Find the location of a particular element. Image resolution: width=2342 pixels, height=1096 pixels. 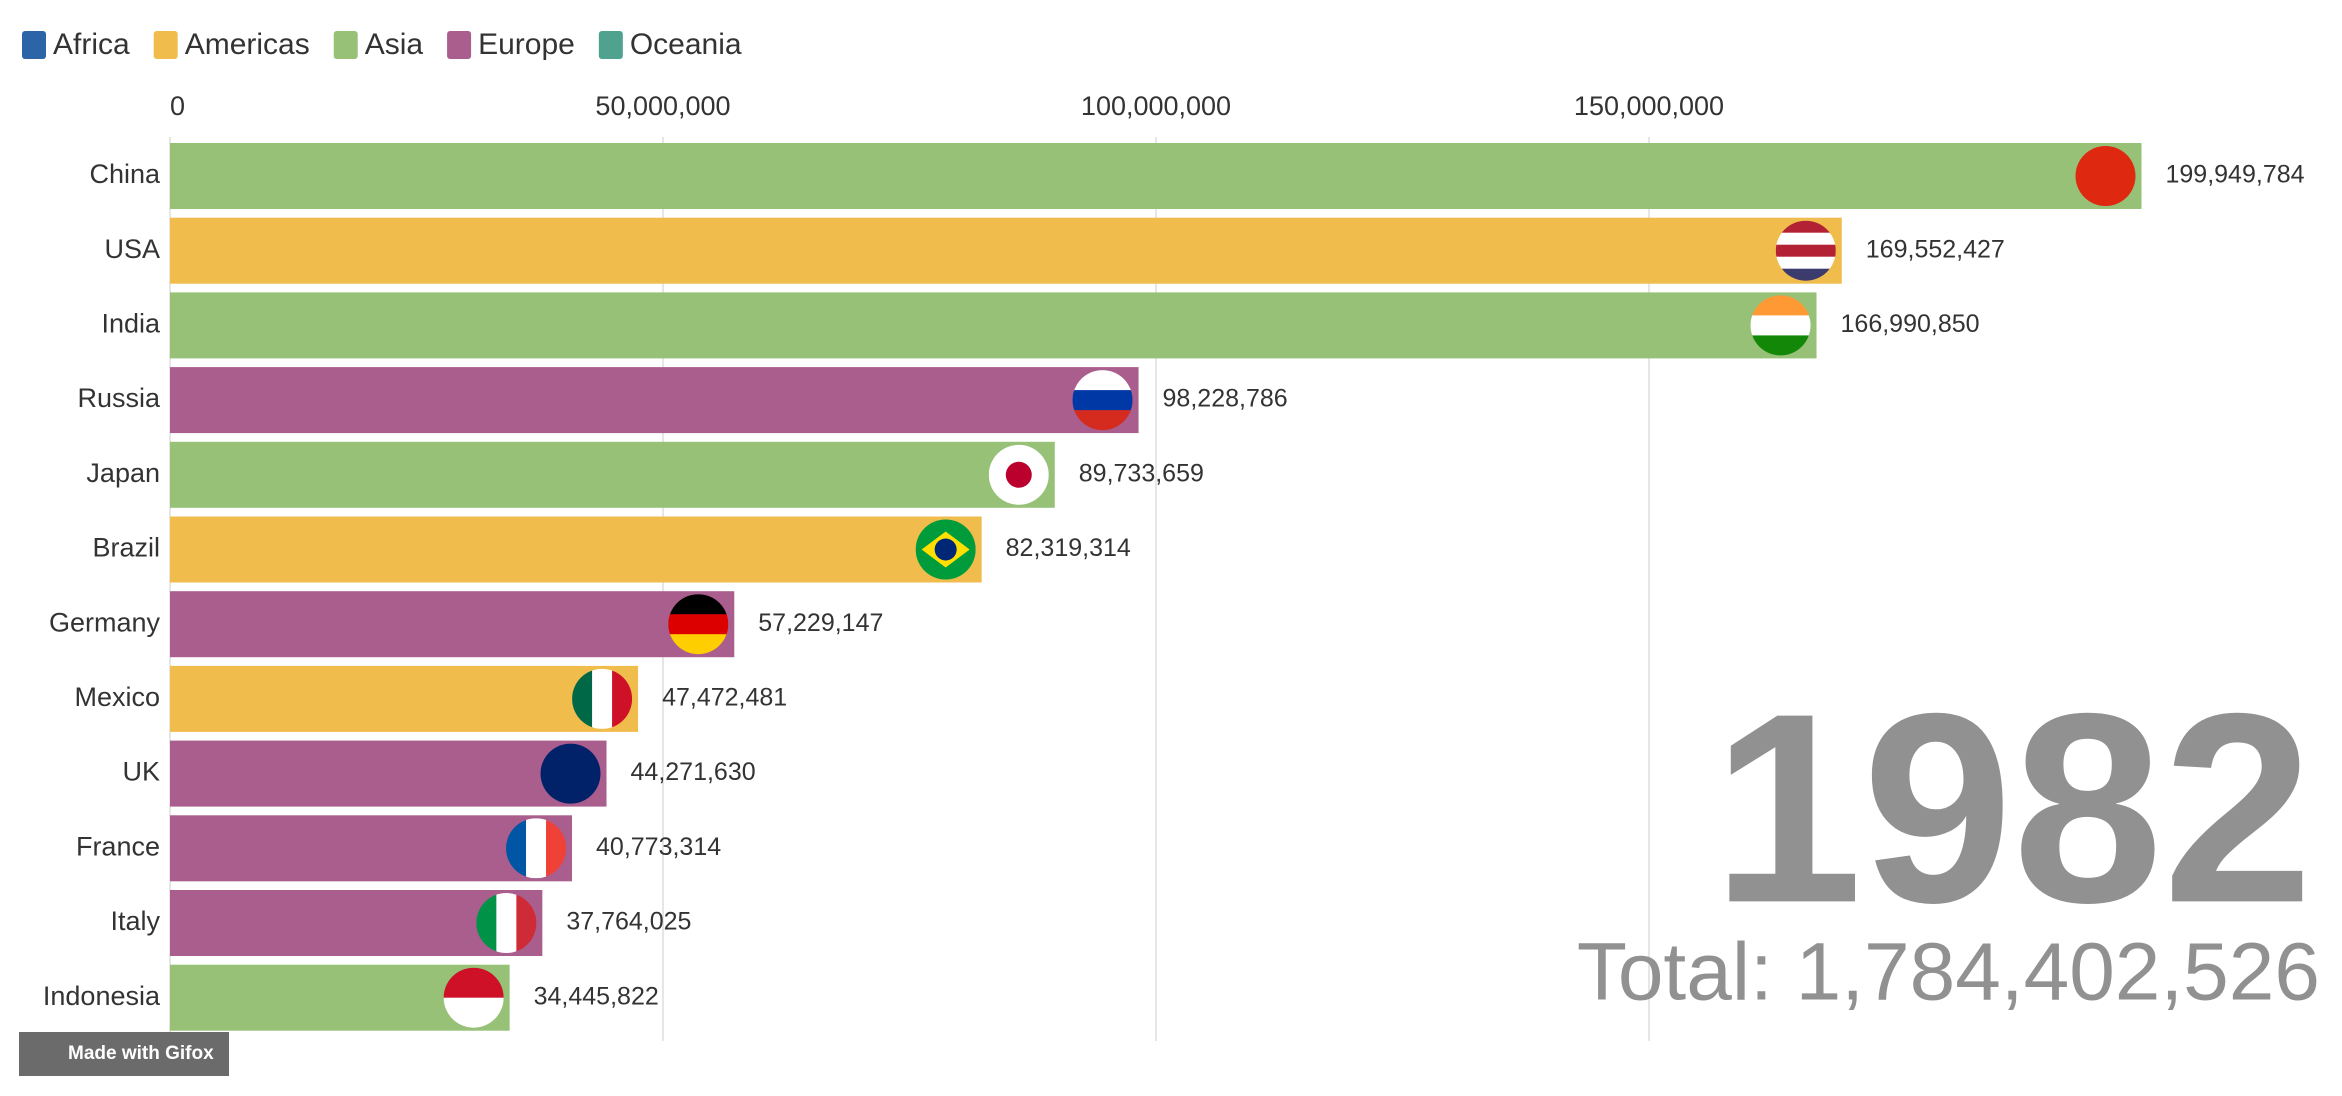

category-label: UK is located at coordinates (141, 772).